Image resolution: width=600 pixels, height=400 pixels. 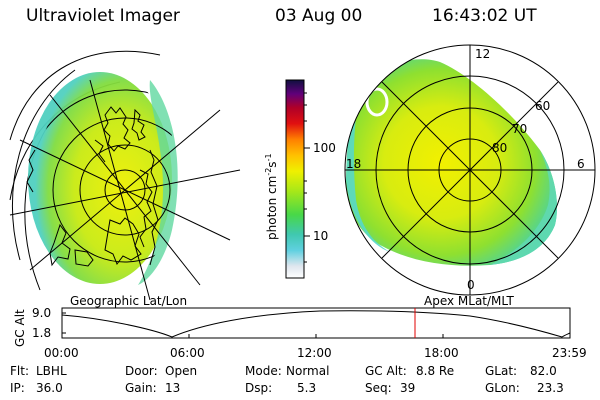 What do you see at coordinates (550, 388) in the screenshot?
I see `glon-value: 23.3` at bounding box center [550, 388].